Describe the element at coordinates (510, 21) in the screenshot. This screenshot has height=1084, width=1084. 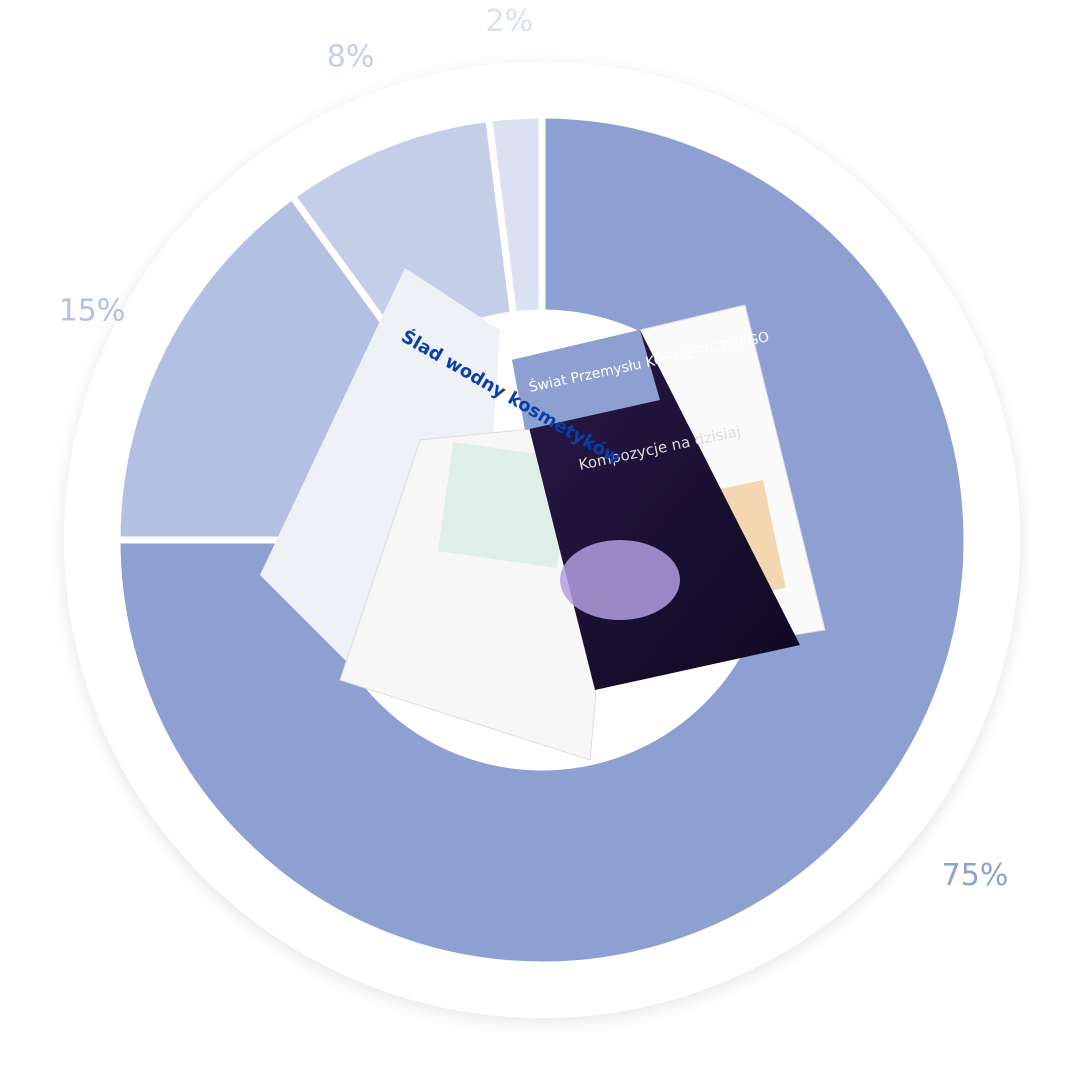
I see `slice-label: 2%` at that location.